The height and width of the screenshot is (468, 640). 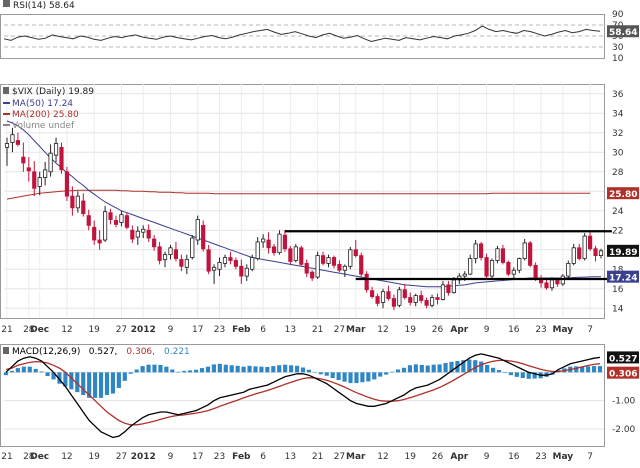 What do you see at coordinates (241, 457) in the screenshot?
I see `macd-x-label: Feb` at bounding box center [241, 457].